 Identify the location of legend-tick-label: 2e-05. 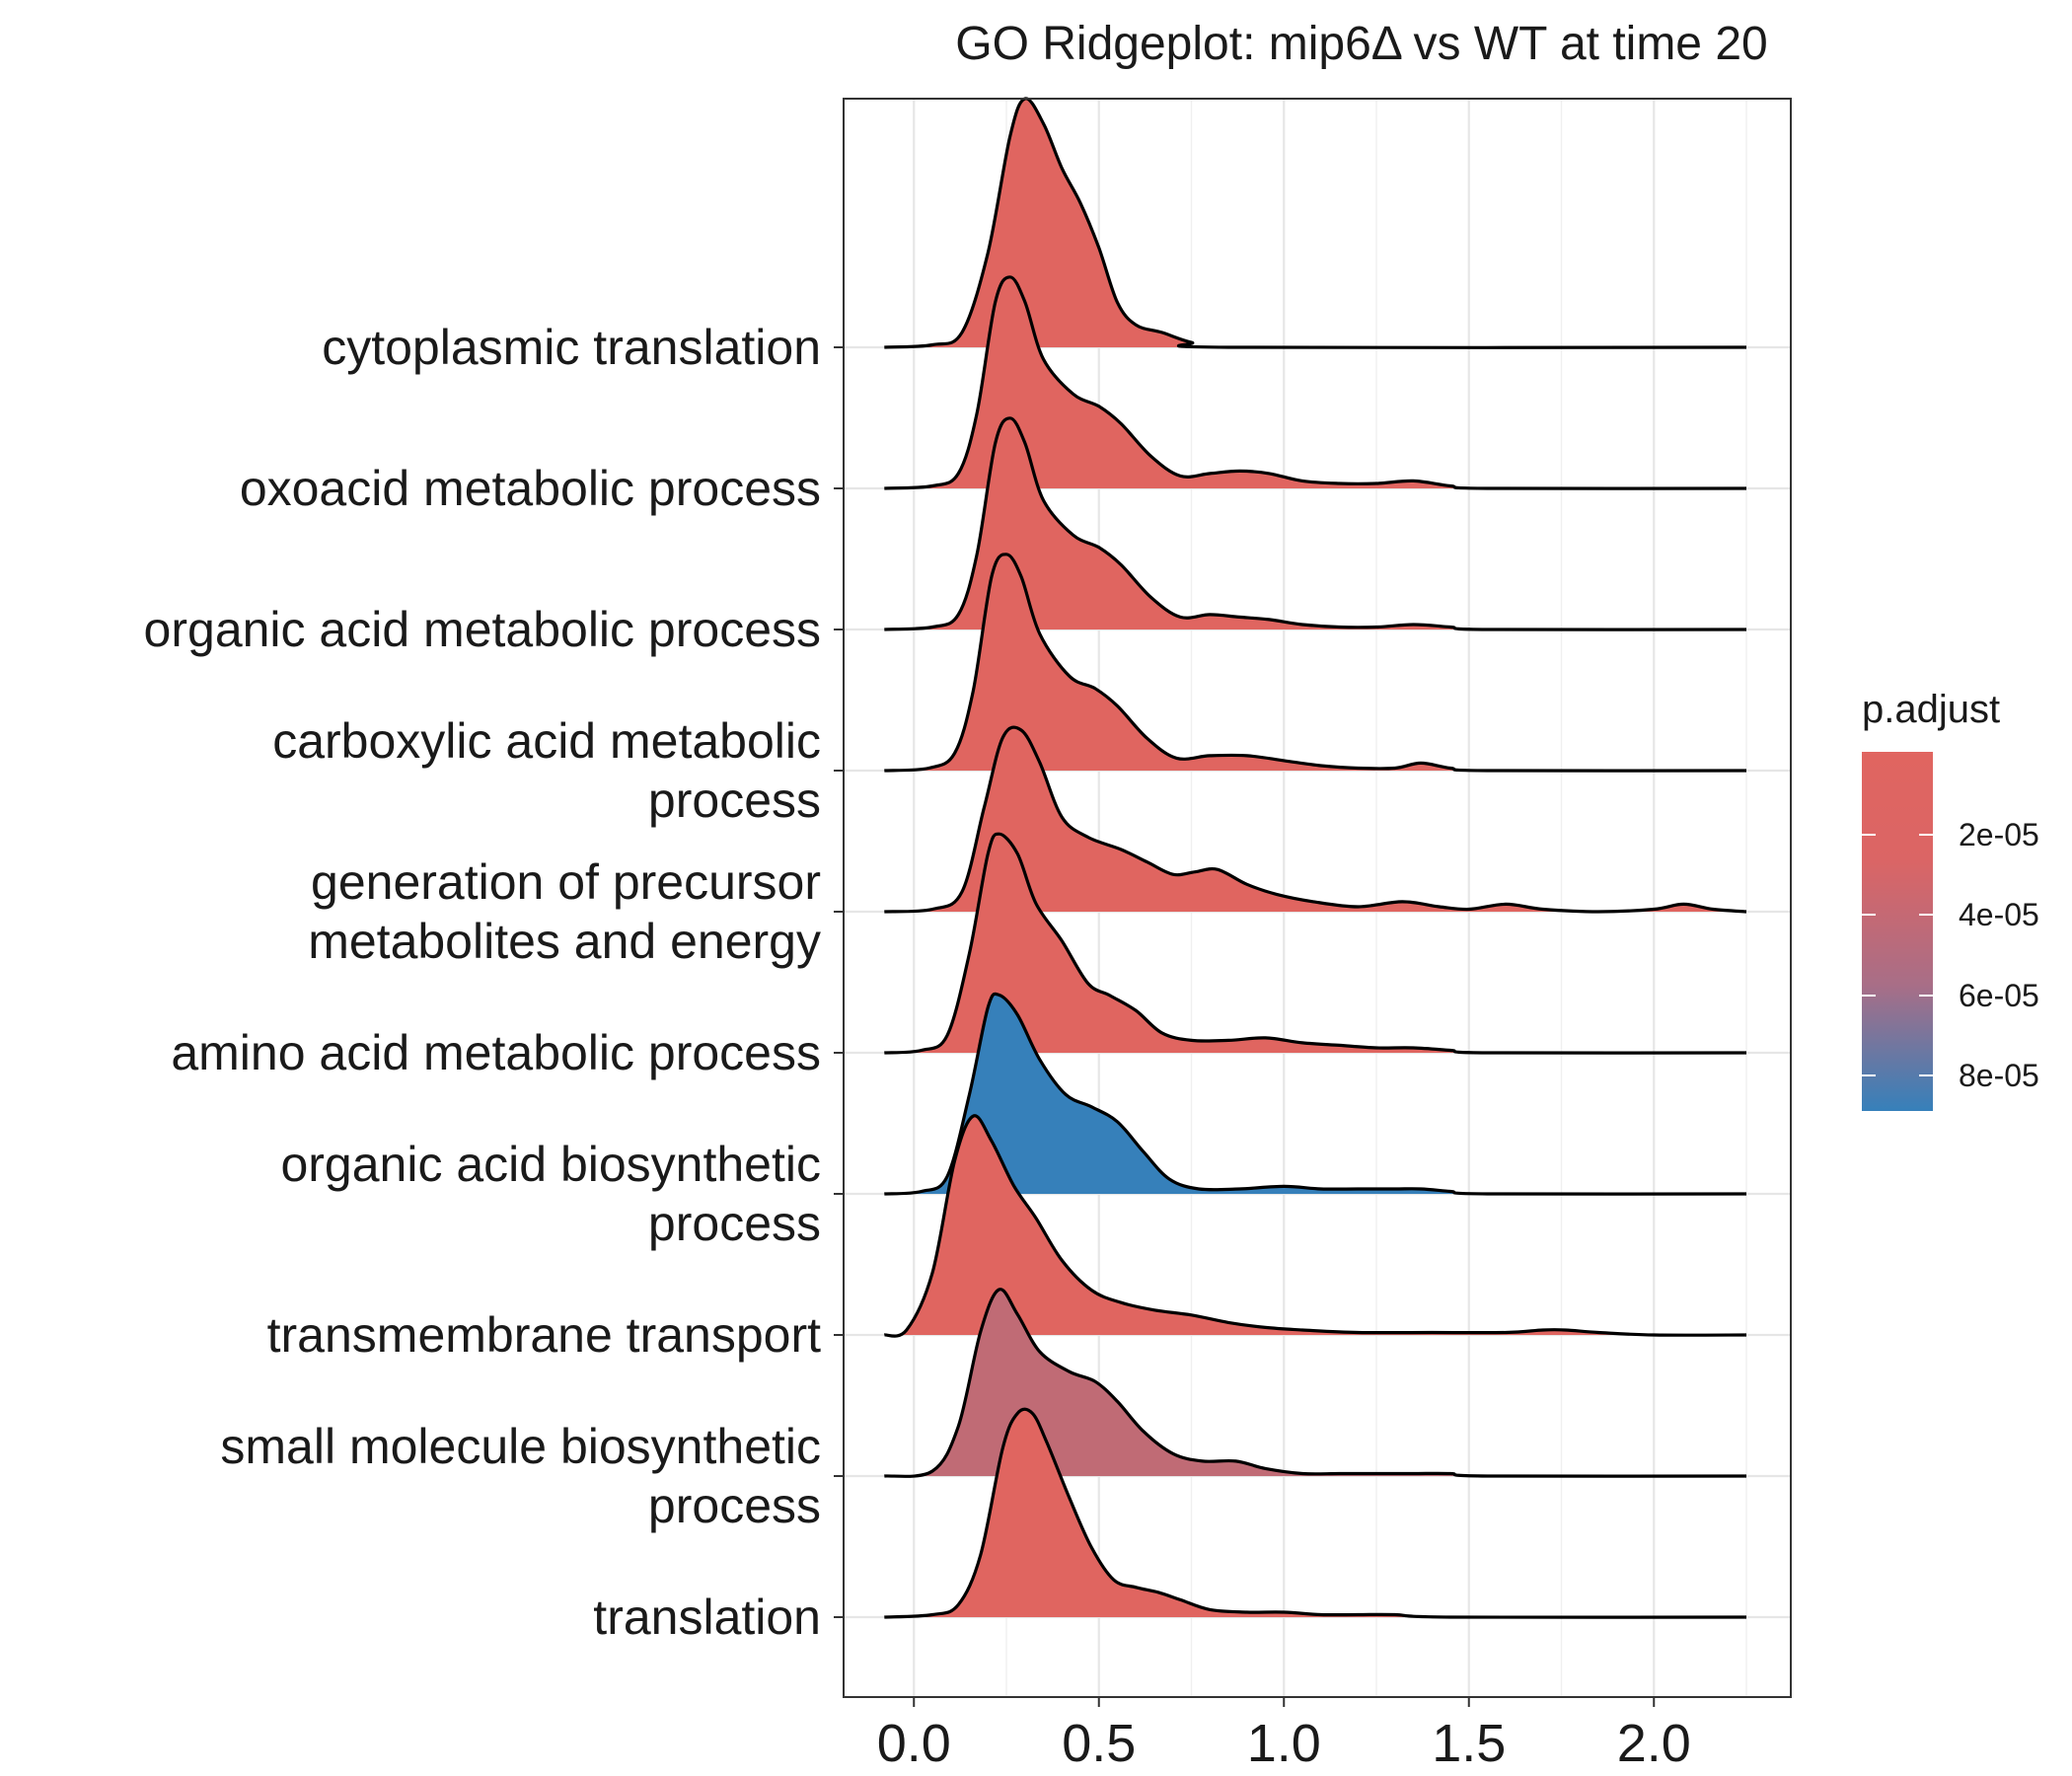
(1999, 835).